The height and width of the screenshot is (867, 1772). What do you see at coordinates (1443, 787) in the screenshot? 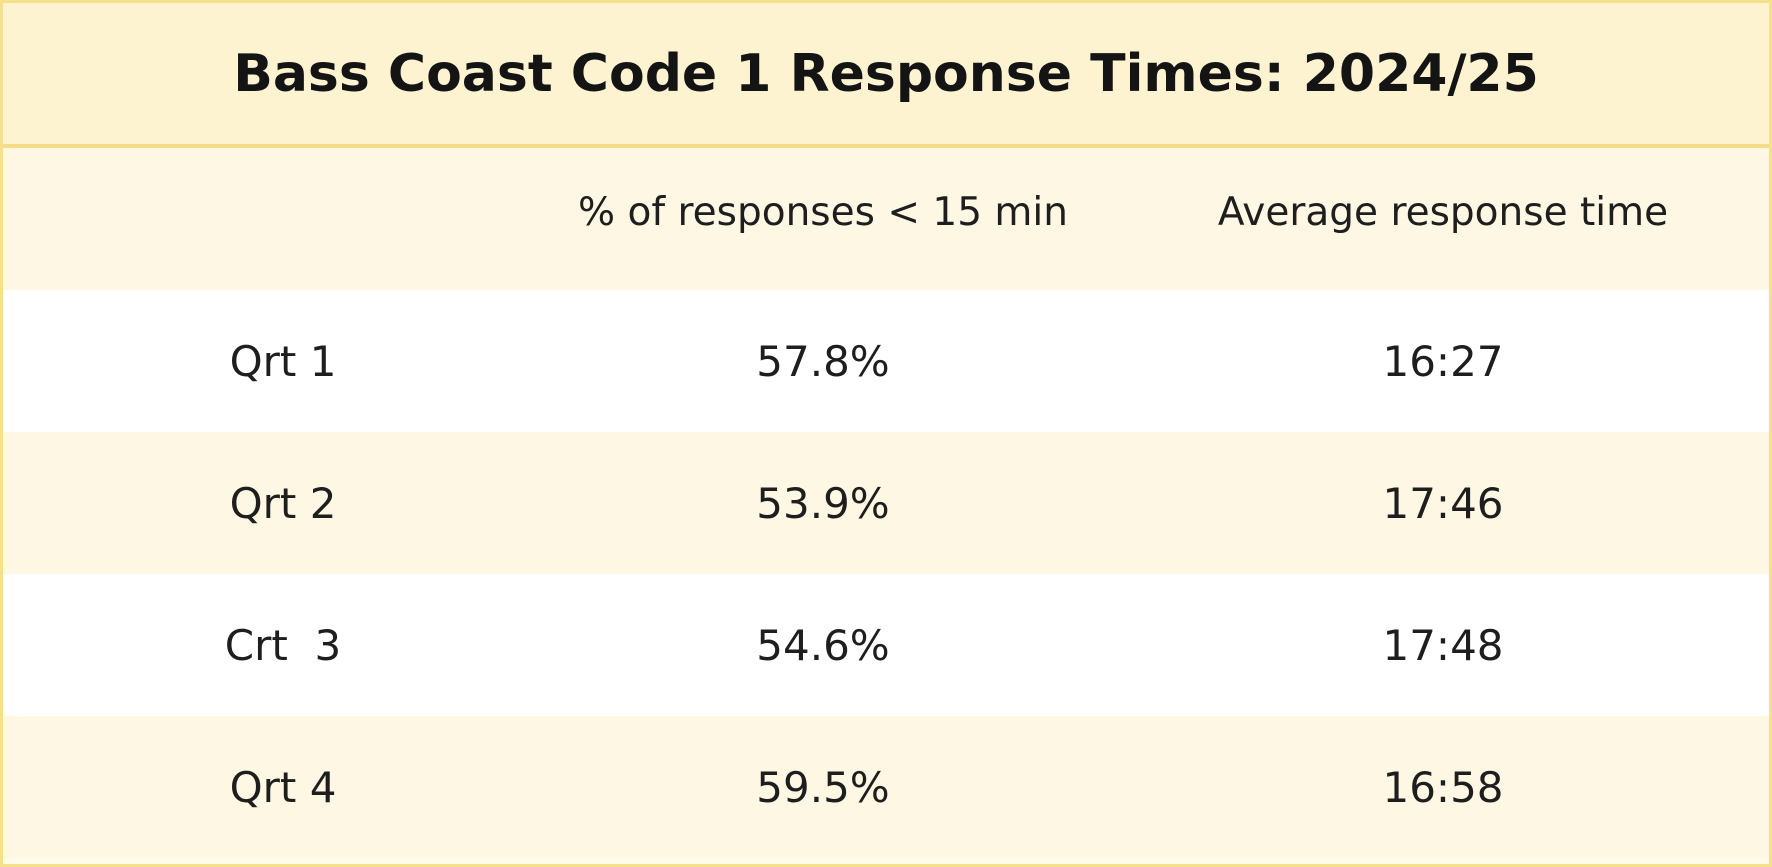
I see `row-avg: 16:58` at bounding box center [1443, 787].